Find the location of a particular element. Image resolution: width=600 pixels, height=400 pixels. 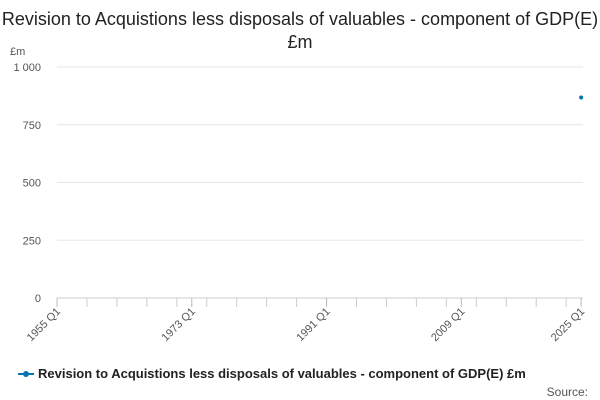

x-tick-label: 1955 Q1 is located at coordinates (44, 325).